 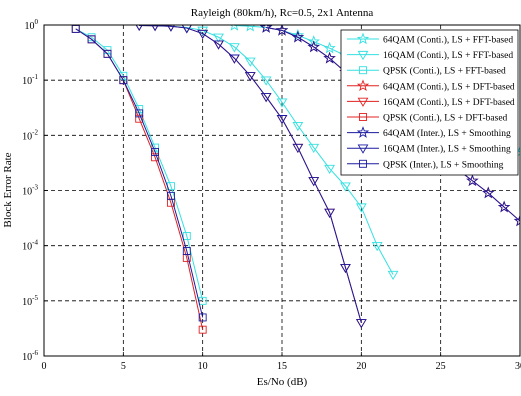 I want to click on x-tick-label: 20, so click(x=361, y=366).